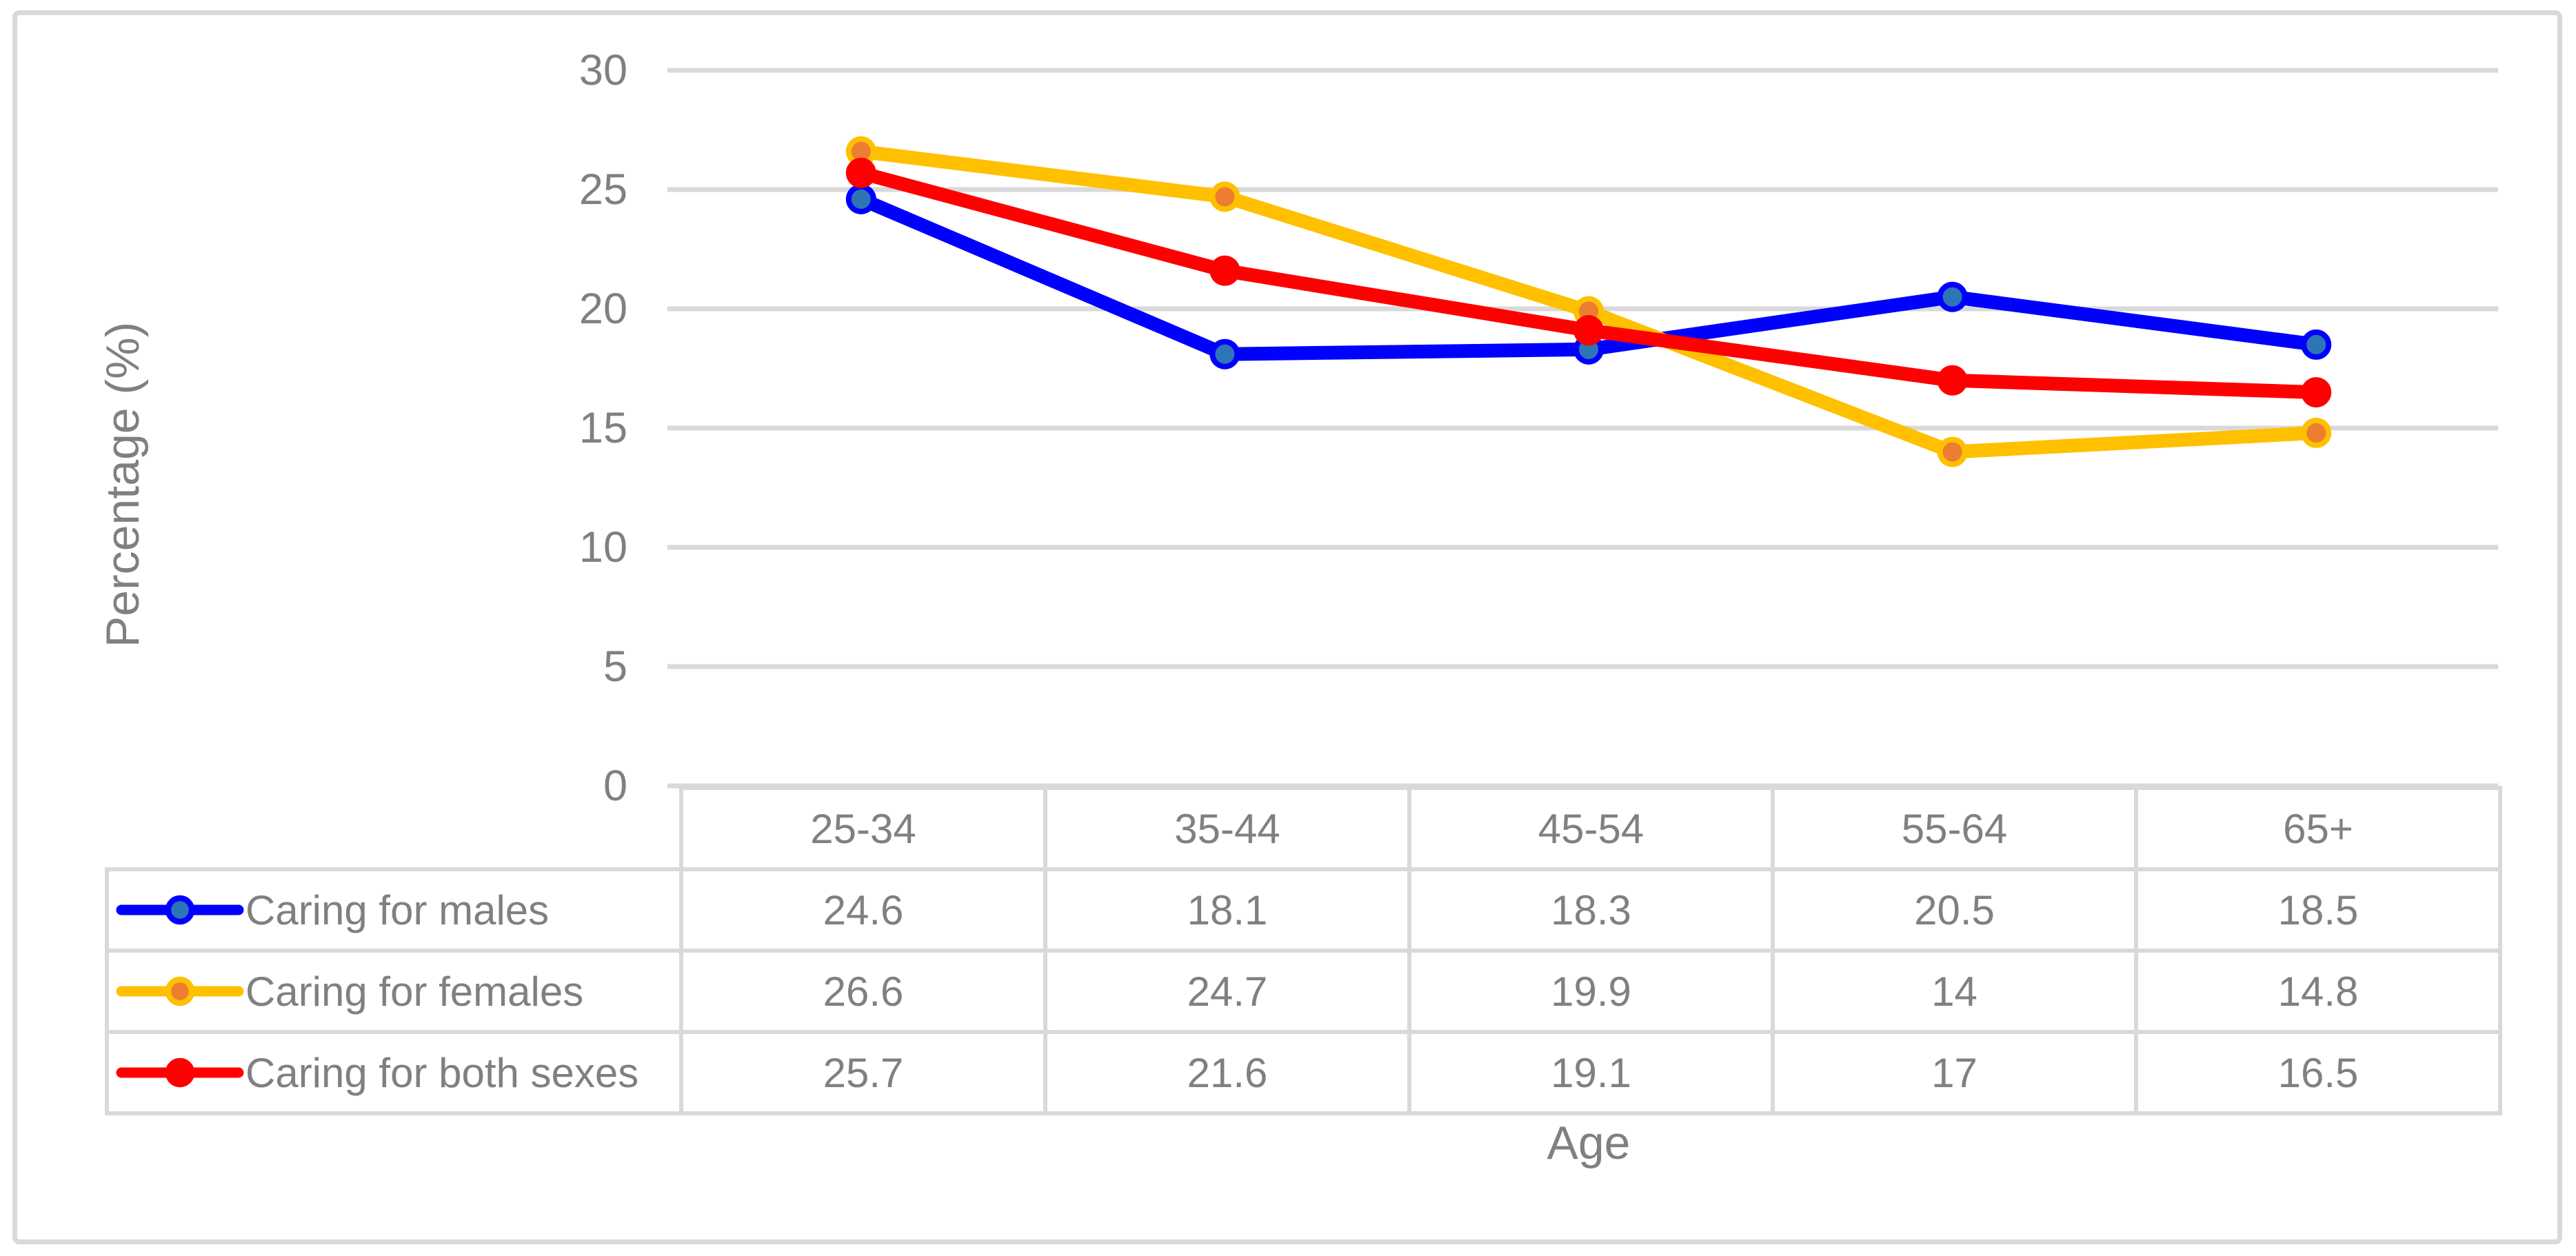  I want to click on series-label: Caring for females, so click(414, 992).